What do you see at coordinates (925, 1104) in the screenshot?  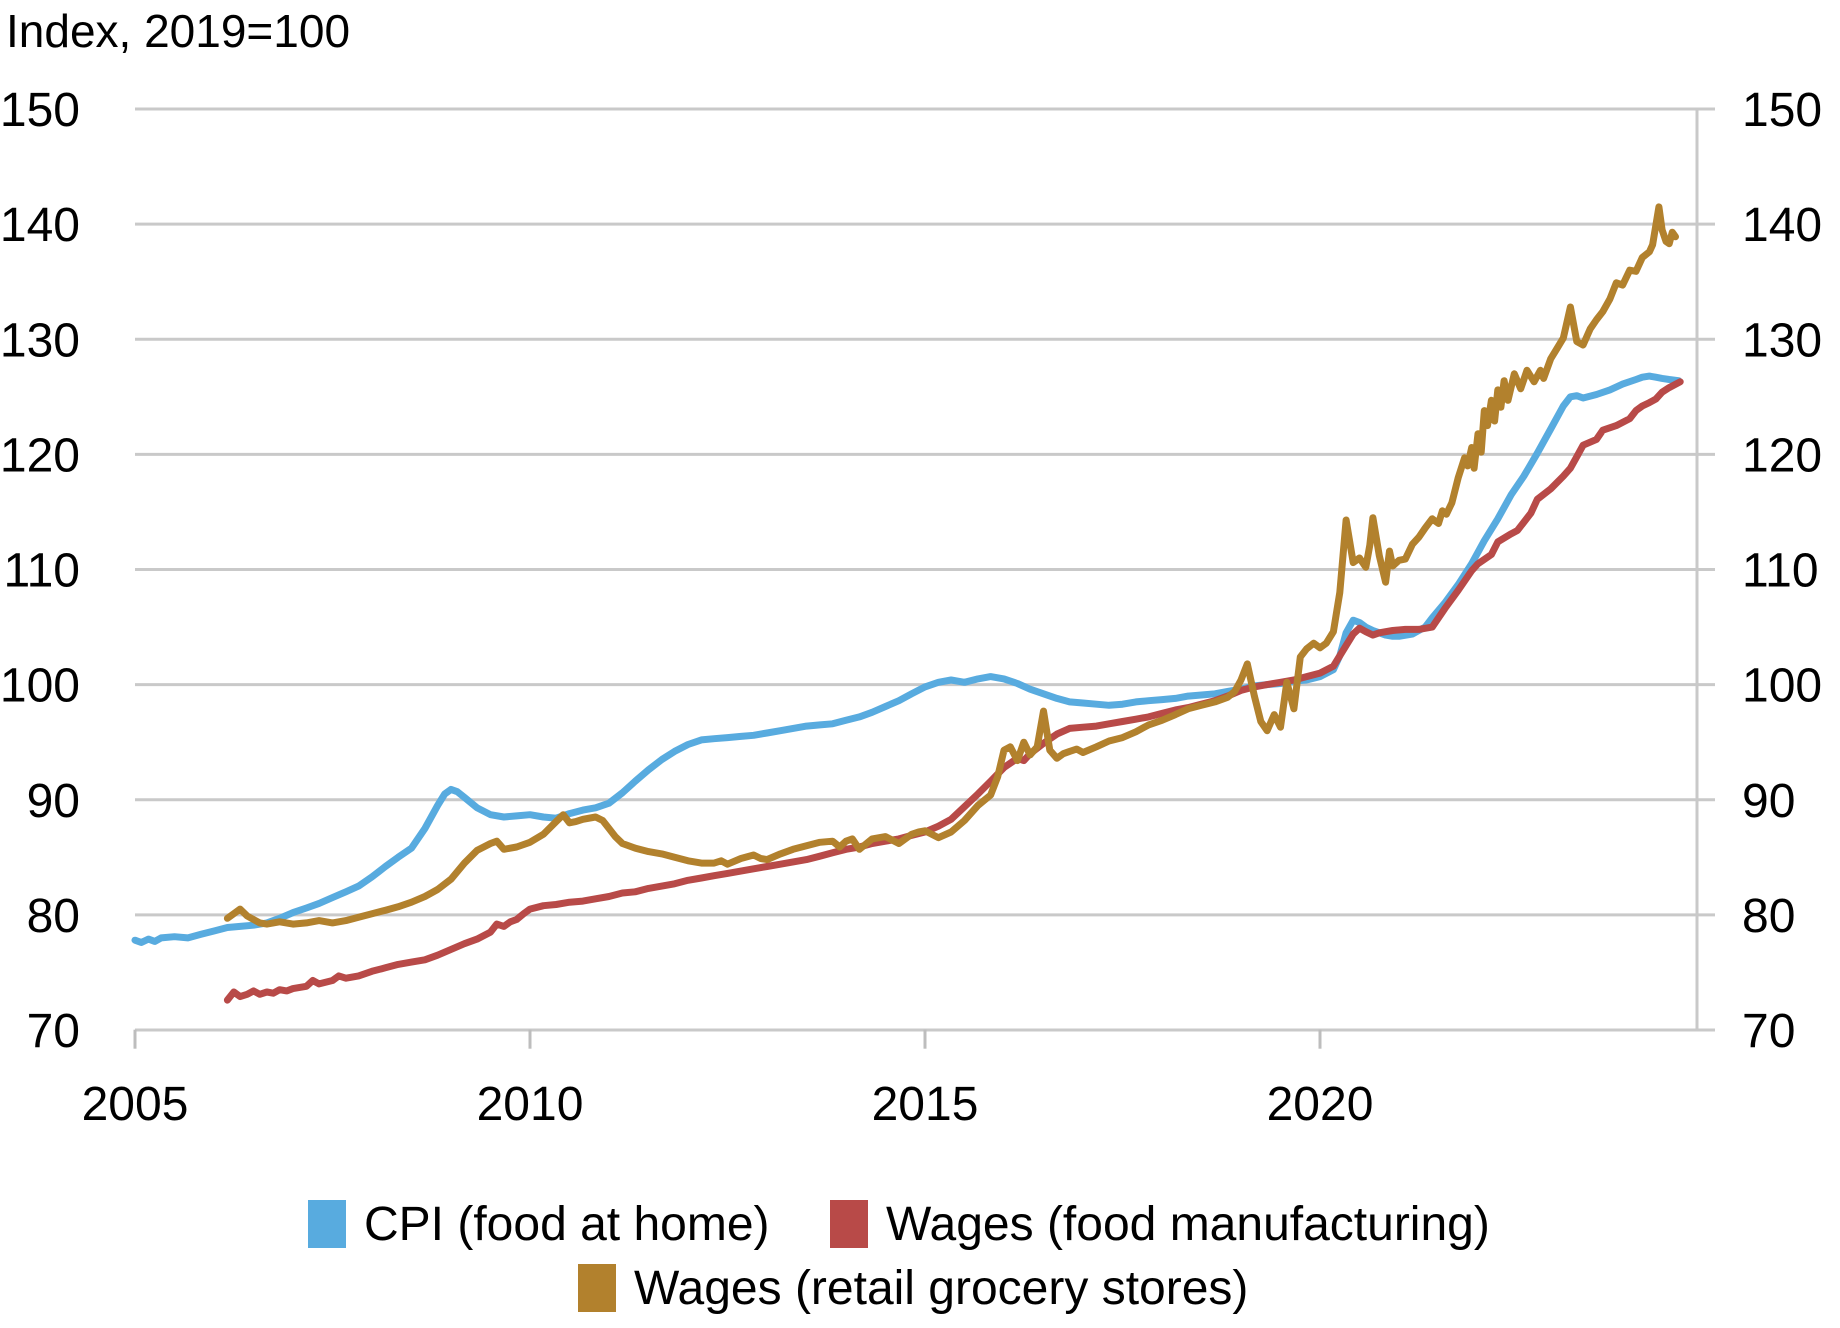 I see `x-axis-label-2015: 2015` at bounding box center [925, 1104].